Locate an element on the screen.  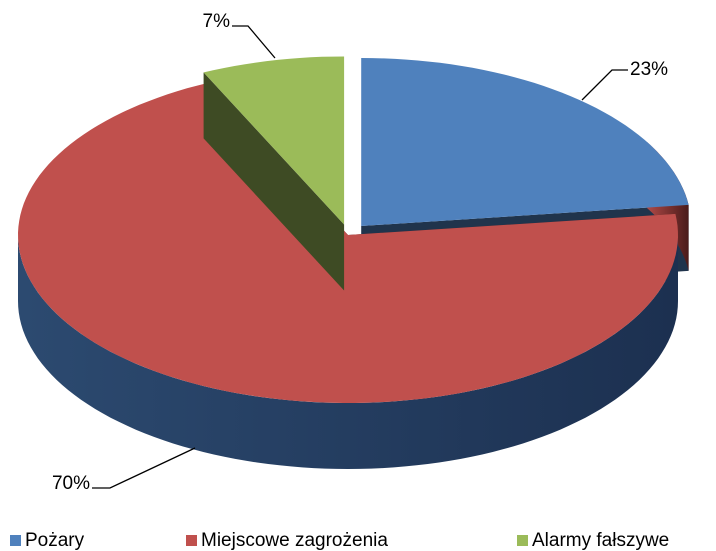
legend-label: Pożary is located at coordinates (55, 540).